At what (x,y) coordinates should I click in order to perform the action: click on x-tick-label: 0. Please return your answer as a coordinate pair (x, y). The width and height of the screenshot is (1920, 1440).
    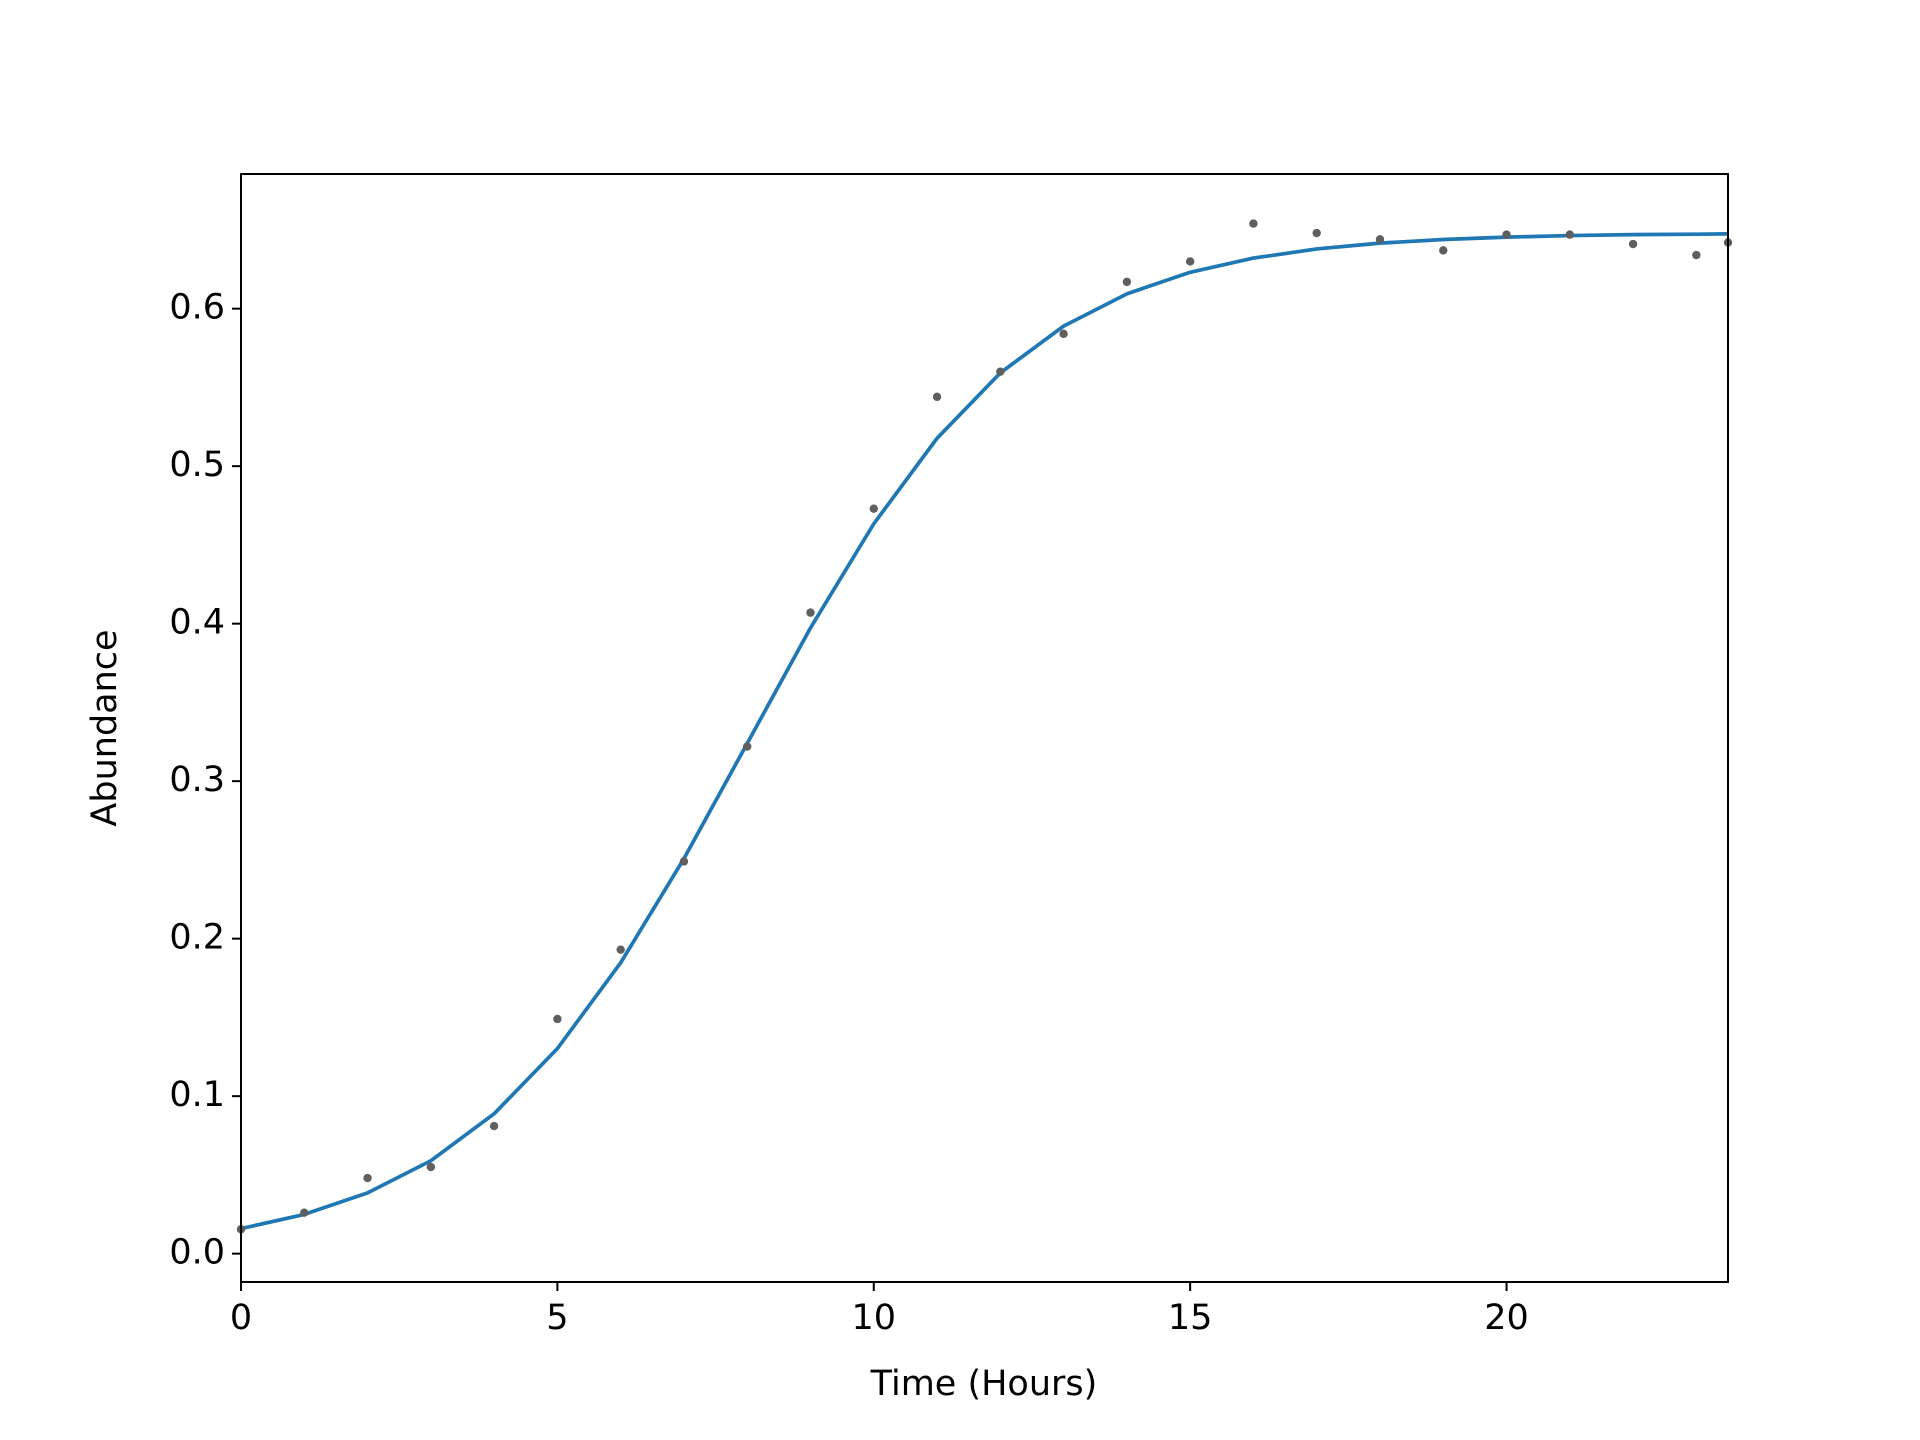
    Looking at the image, I should click on (241, 1318).